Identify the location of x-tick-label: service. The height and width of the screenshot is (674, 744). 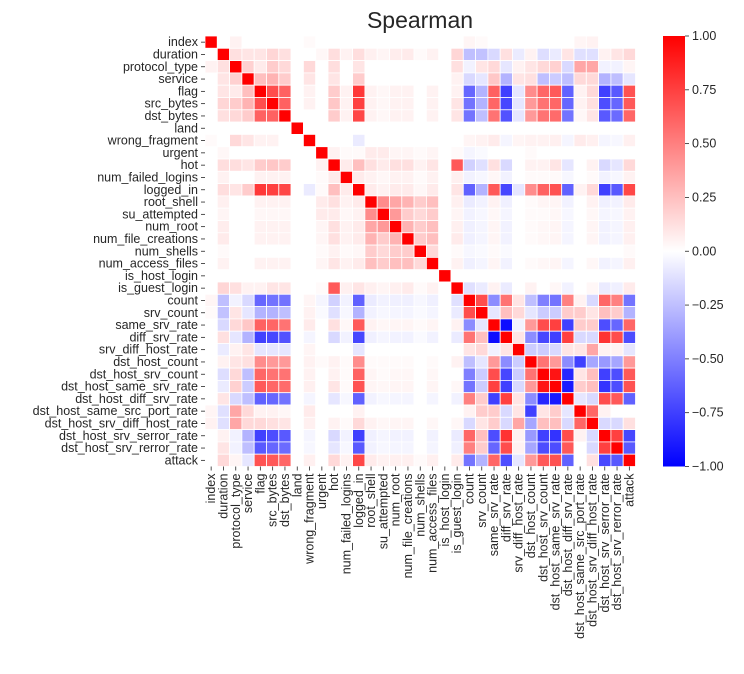
(248, 493).